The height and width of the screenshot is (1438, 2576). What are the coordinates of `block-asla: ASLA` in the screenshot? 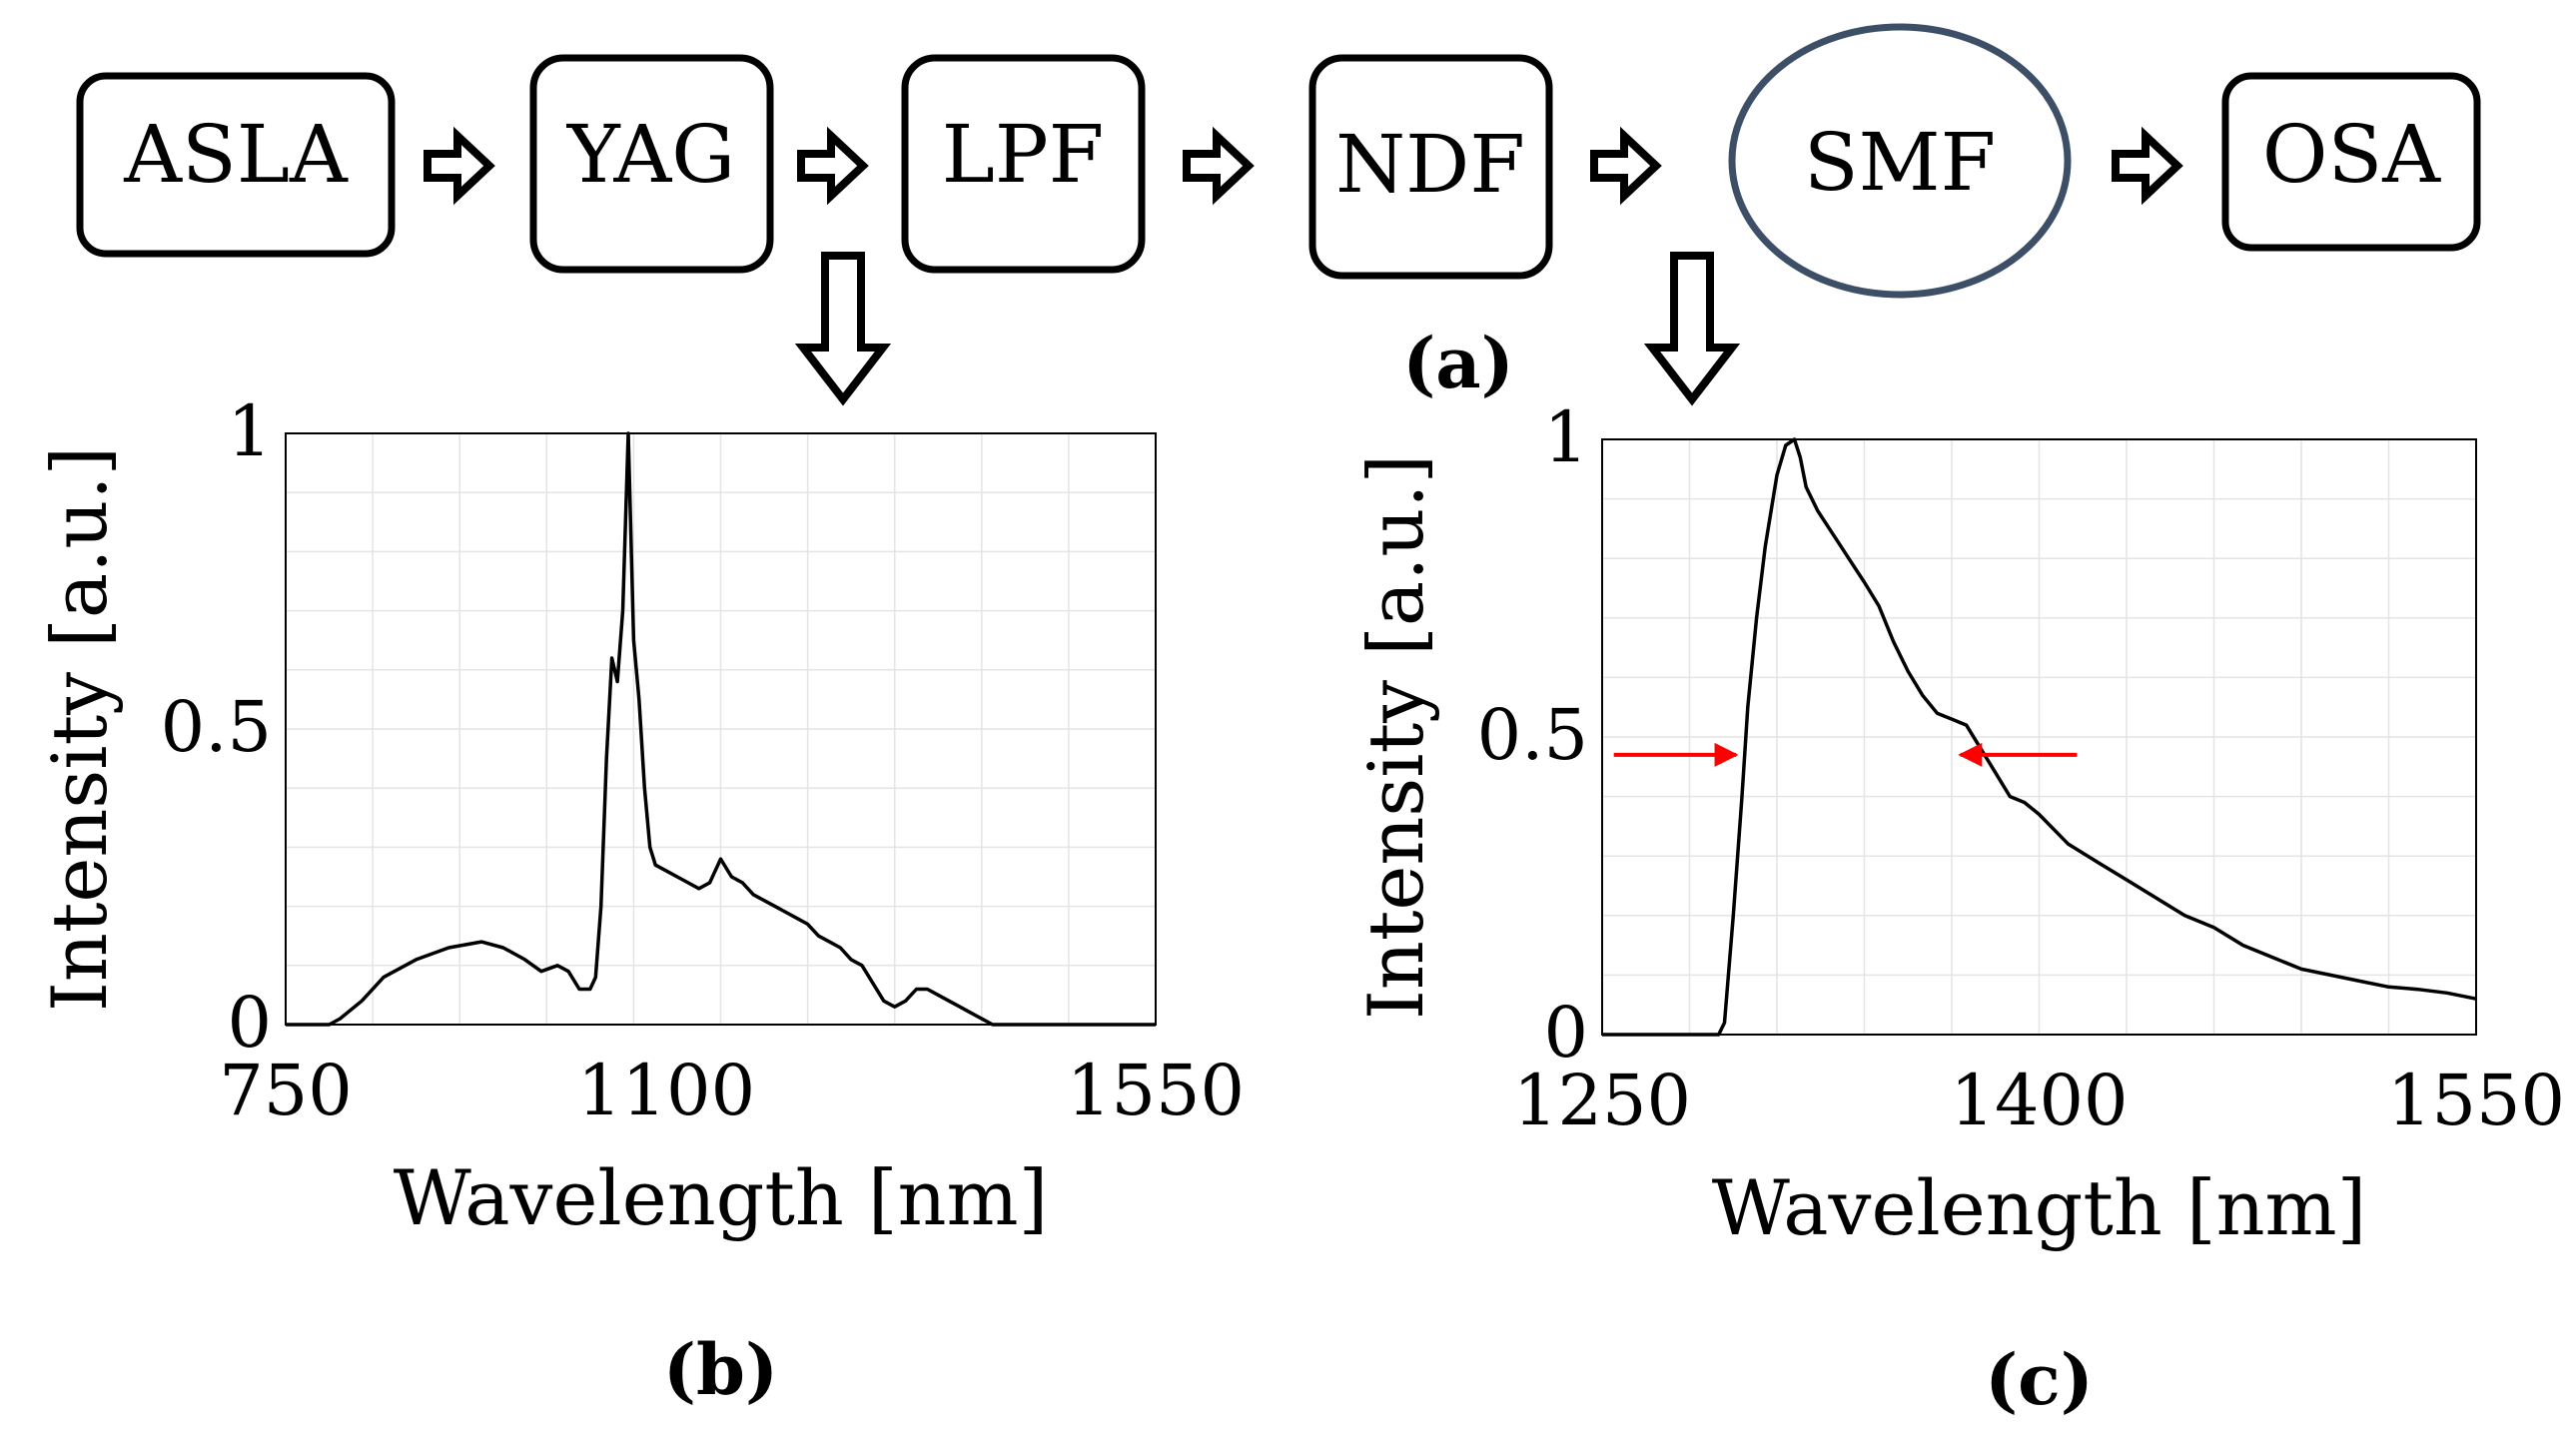 It's located at (236, 165).